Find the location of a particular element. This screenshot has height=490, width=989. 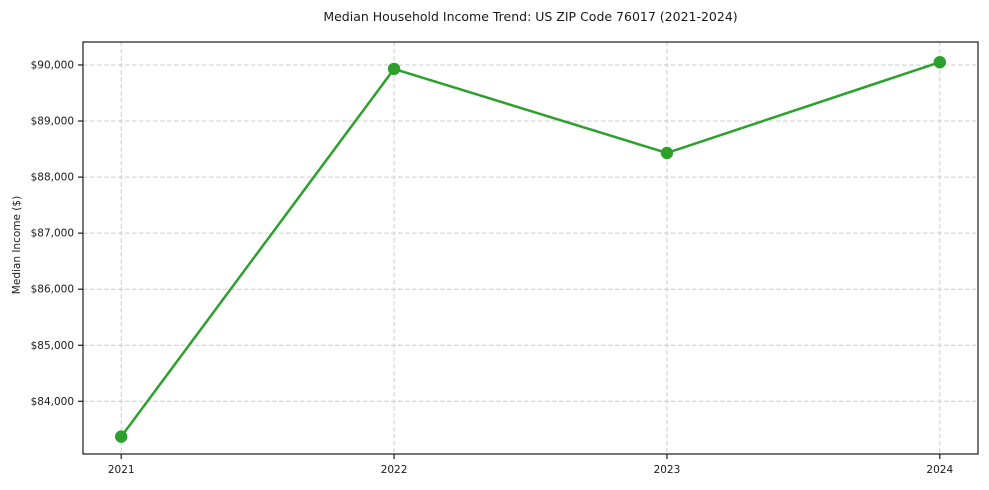

y-tick-label: $84,000 is located at coordinates (52, 402).